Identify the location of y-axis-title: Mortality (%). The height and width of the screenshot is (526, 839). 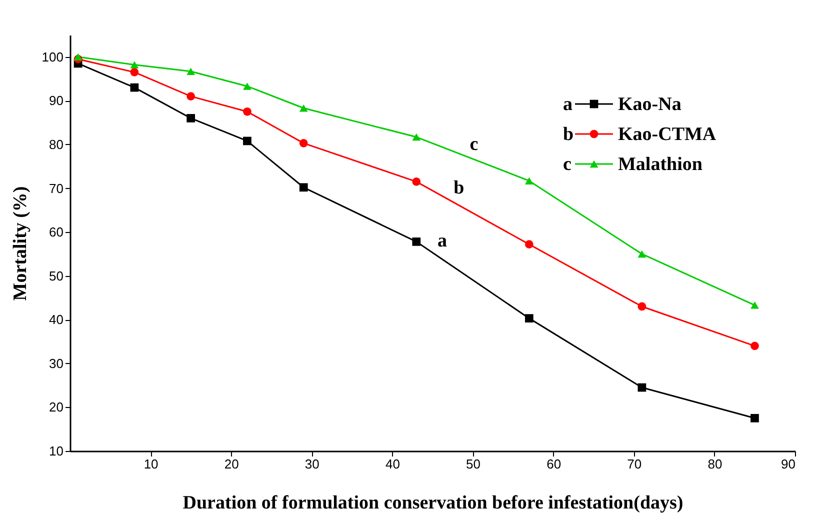
(20, 243).